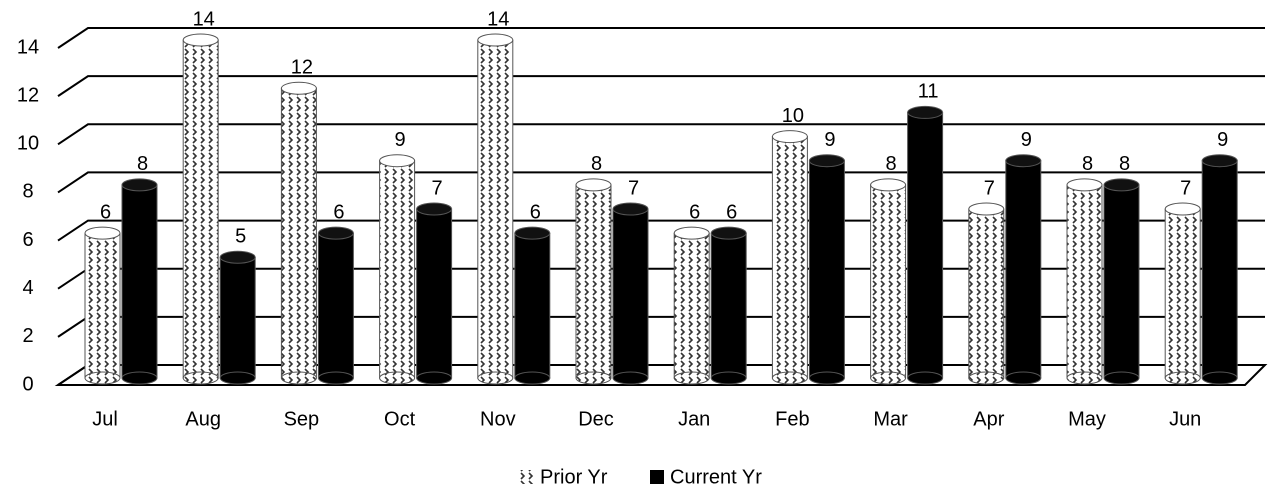  What do you see at coordinates (400, 419) in the screenshot?
I see `x-tick-label: Oct` at bounding box center [400, 419].